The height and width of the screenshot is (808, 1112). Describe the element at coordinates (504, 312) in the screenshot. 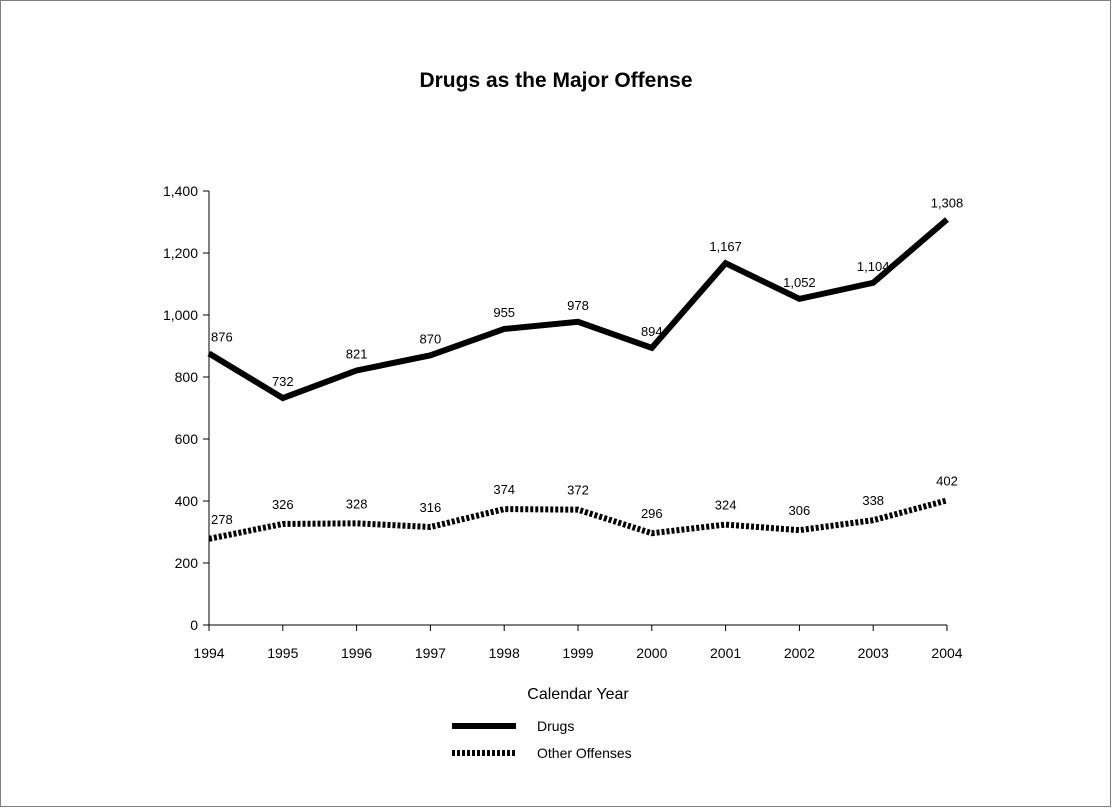

I see `data-label-drugs: 955` at that location.